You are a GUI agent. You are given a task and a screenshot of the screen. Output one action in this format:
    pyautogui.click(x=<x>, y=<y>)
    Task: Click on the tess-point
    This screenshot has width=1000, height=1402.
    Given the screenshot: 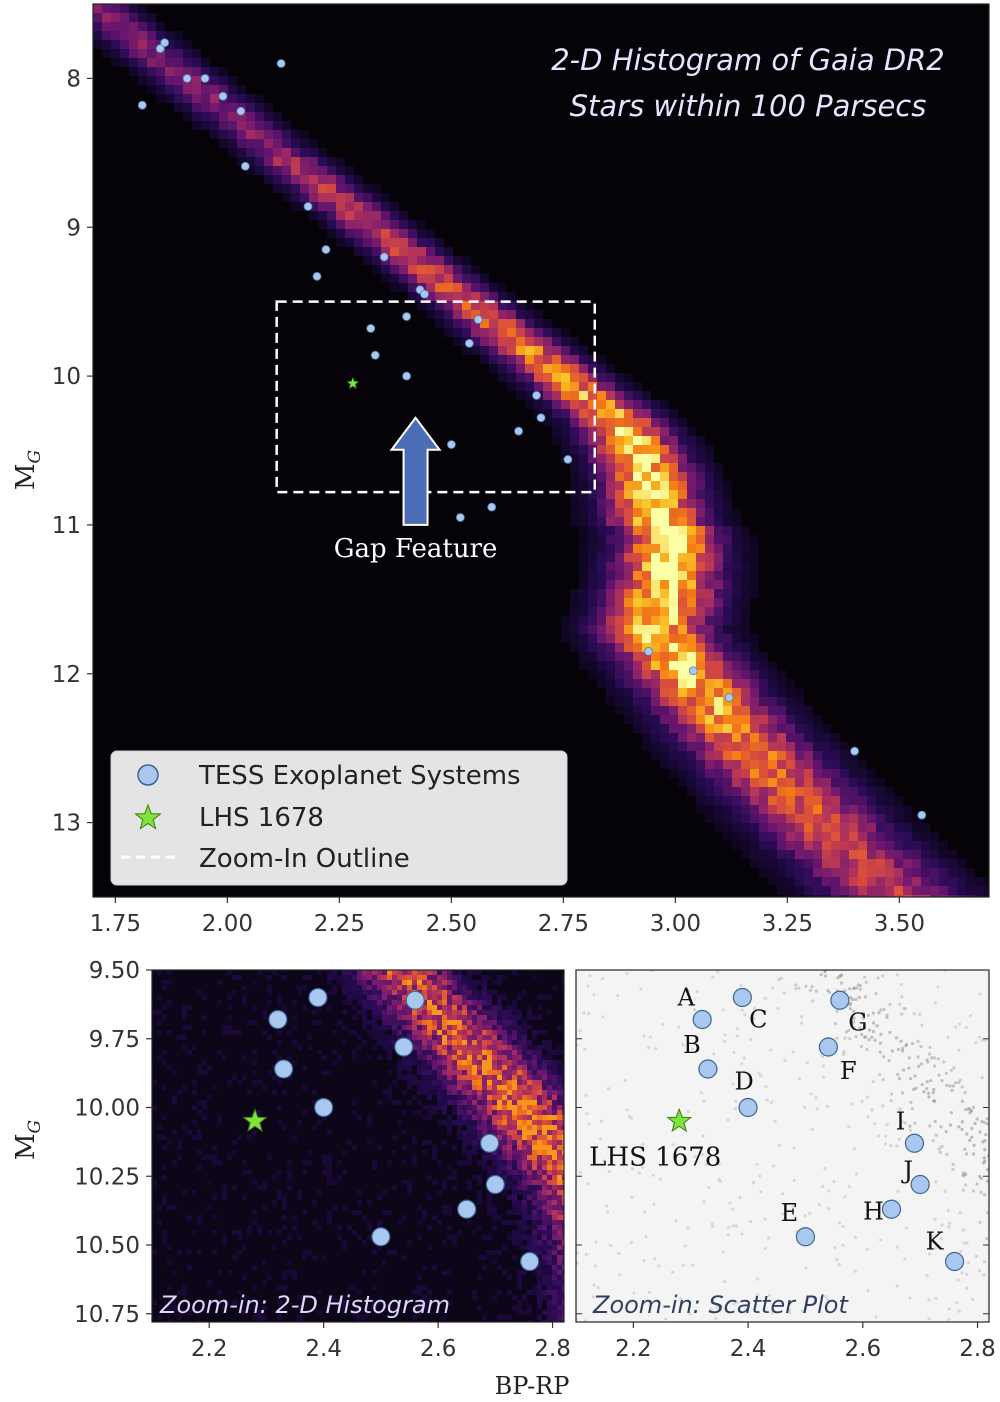 What is the action you would take?
    pyautogui.click(x=648, y=651)
    